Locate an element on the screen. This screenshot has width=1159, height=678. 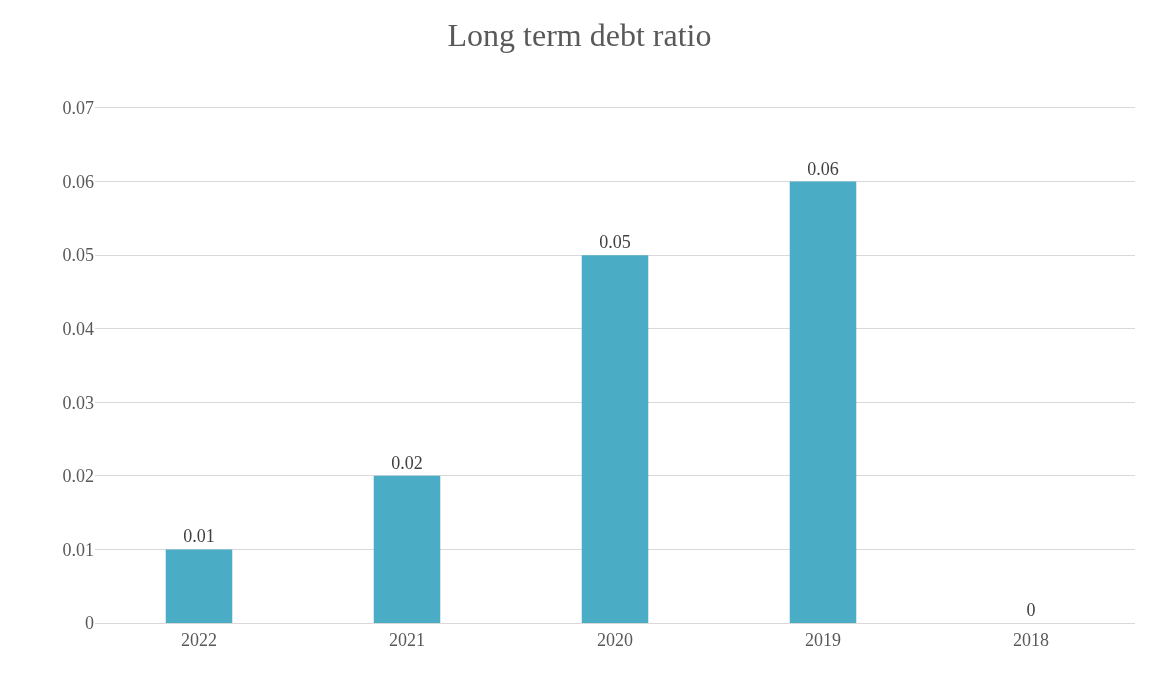
y-tick-label: 0.01 is located at coordinates (78, 549).